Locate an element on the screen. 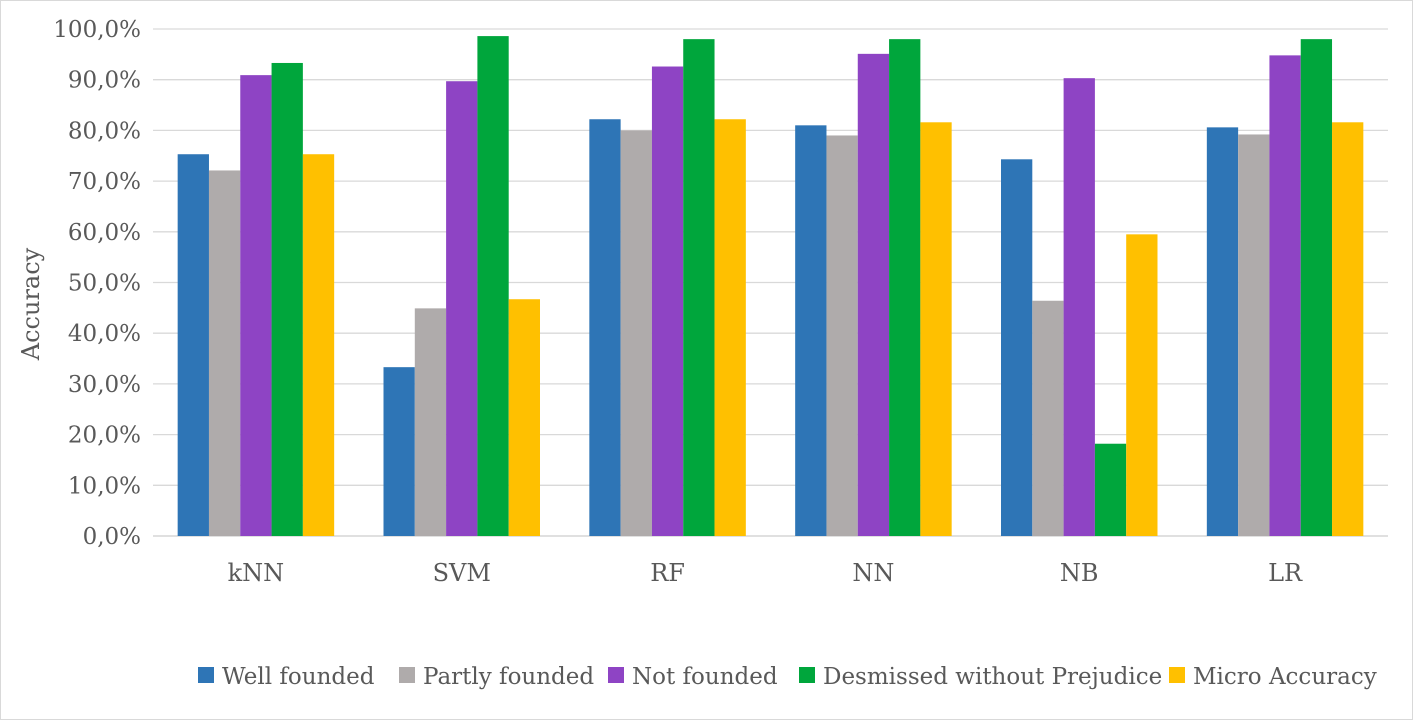 The width and height of the screenshot is (1413, 720). legend-label: Desmissed without Prejudice is located at coordinates (992, 677).